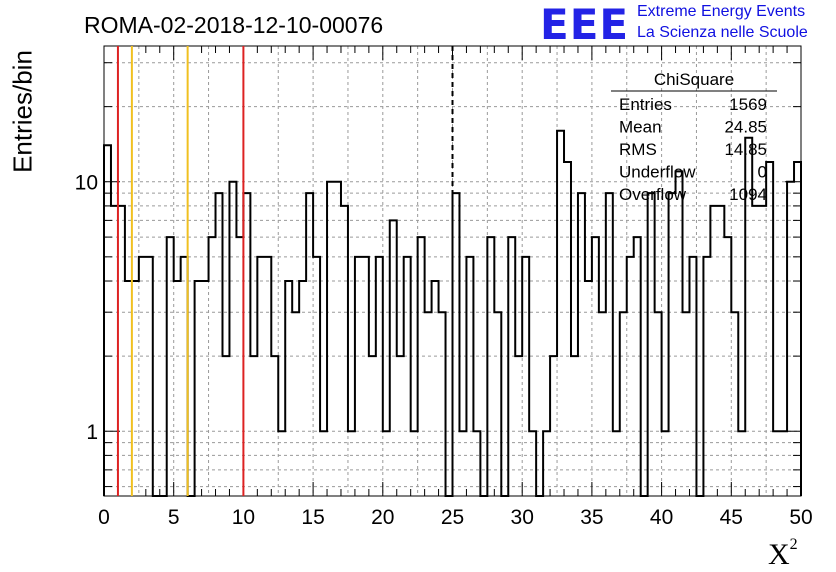 The image size is (836, 572). Describe the element at coordinates (762, 172) in the screenshot. I see `stats-row-value: 0` at that location.